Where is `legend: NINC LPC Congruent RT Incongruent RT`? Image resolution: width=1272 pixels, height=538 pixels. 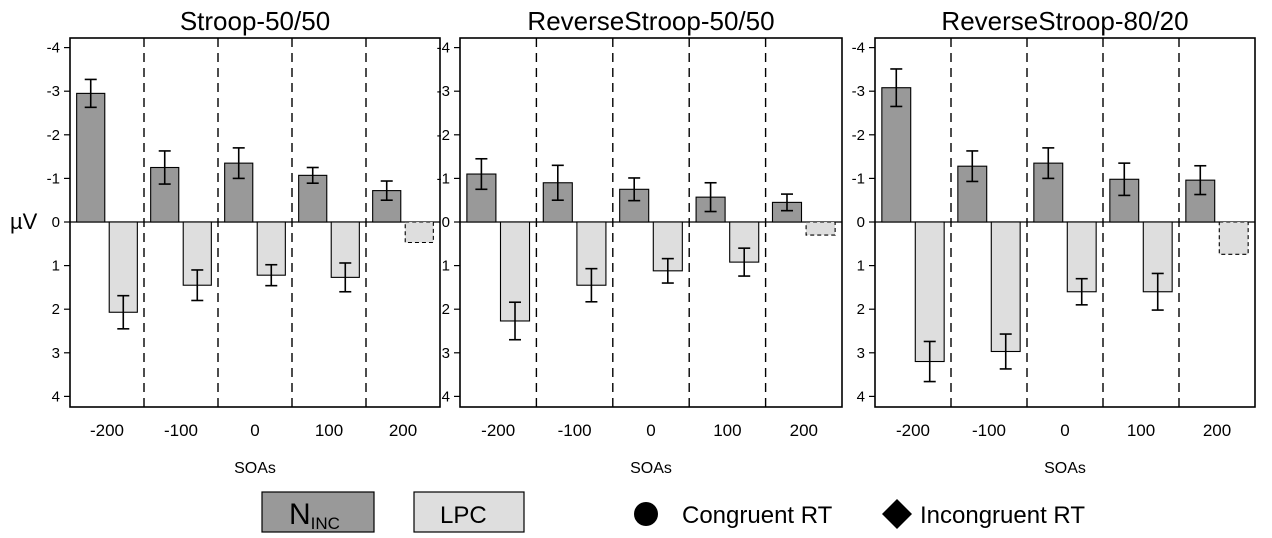
legend: NINC LPC Congruent RT Incongruent RT is located at coordinates (673, 512).